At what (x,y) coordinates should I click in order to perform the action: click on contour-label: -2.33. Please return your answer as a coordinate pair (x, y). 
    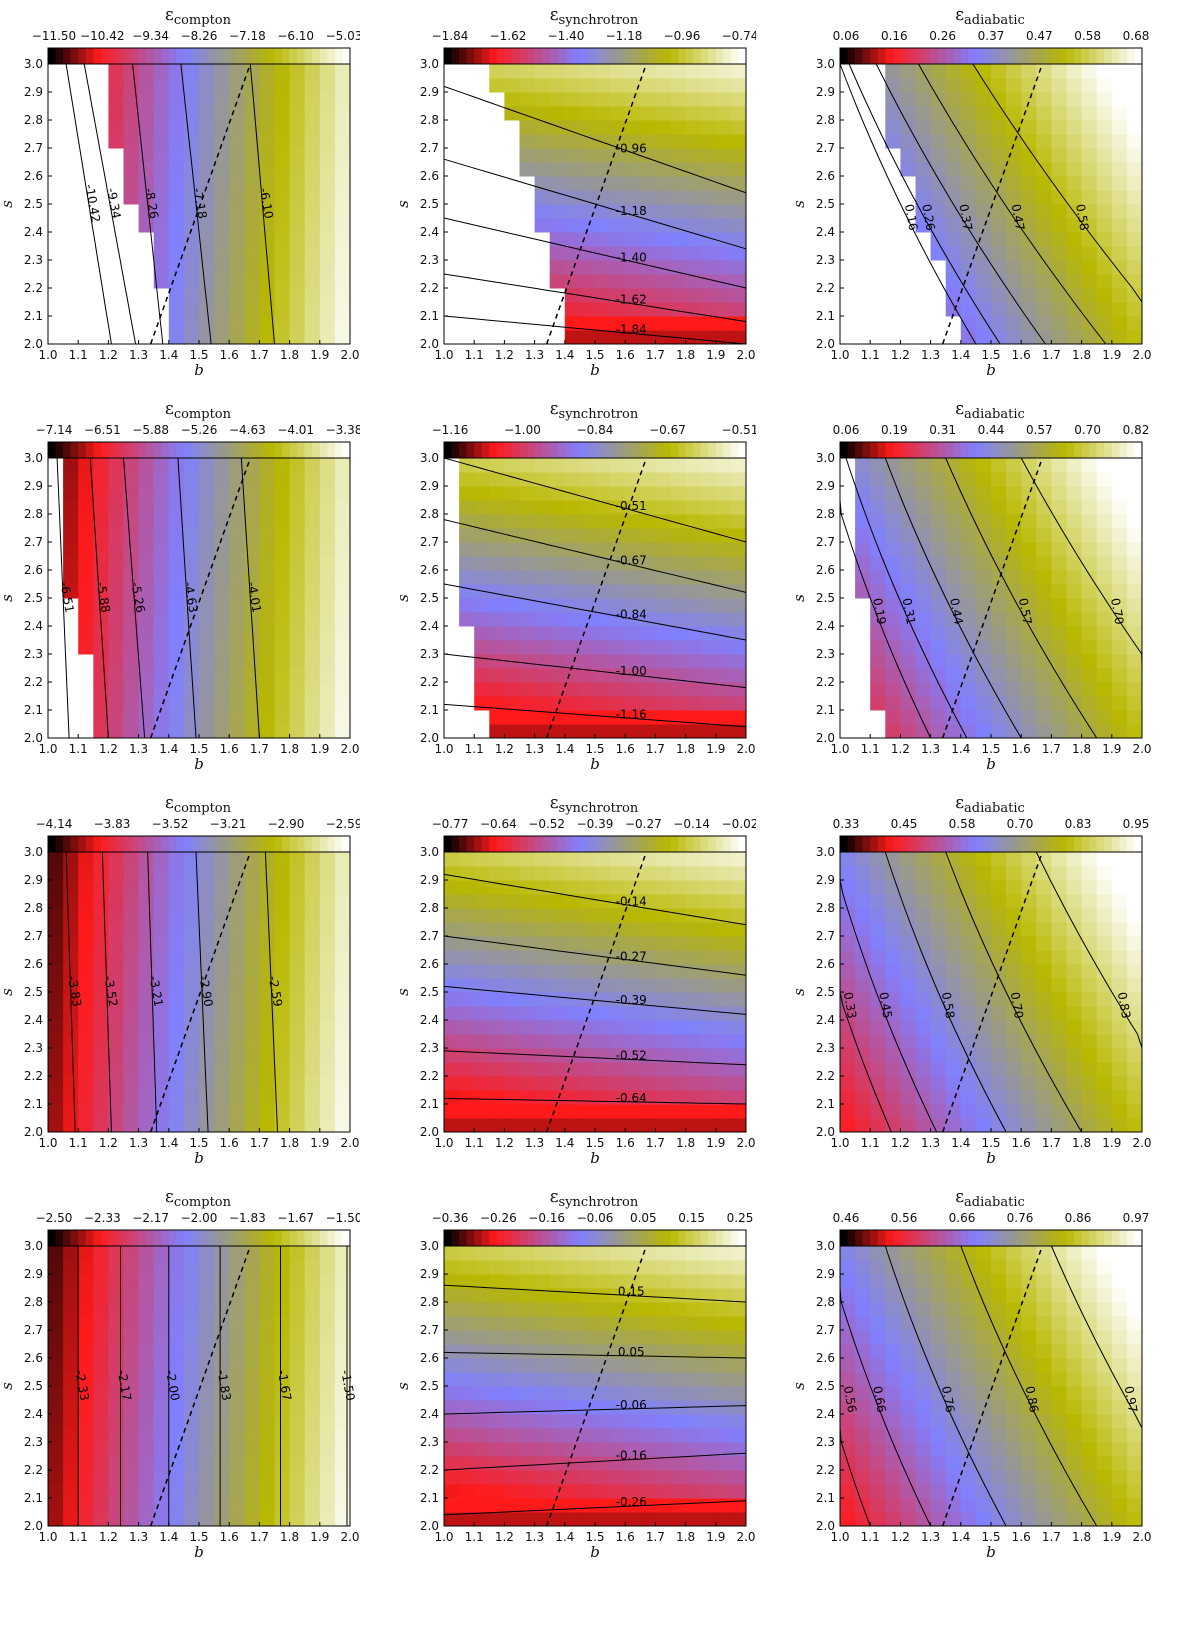
    Looking at the image, I should click on (82, 1385).